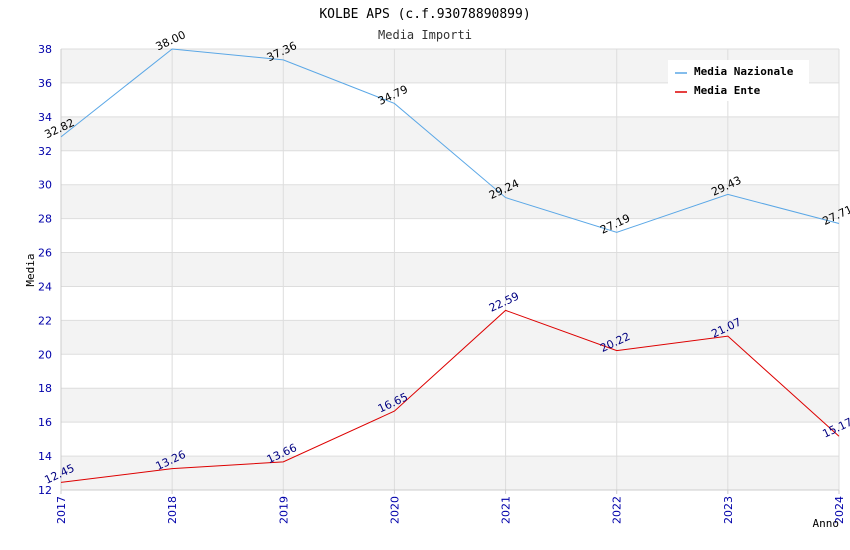 This screenshot has width=850, height=550. I want to click on x-tick-label: 2021, so click(506, 510).